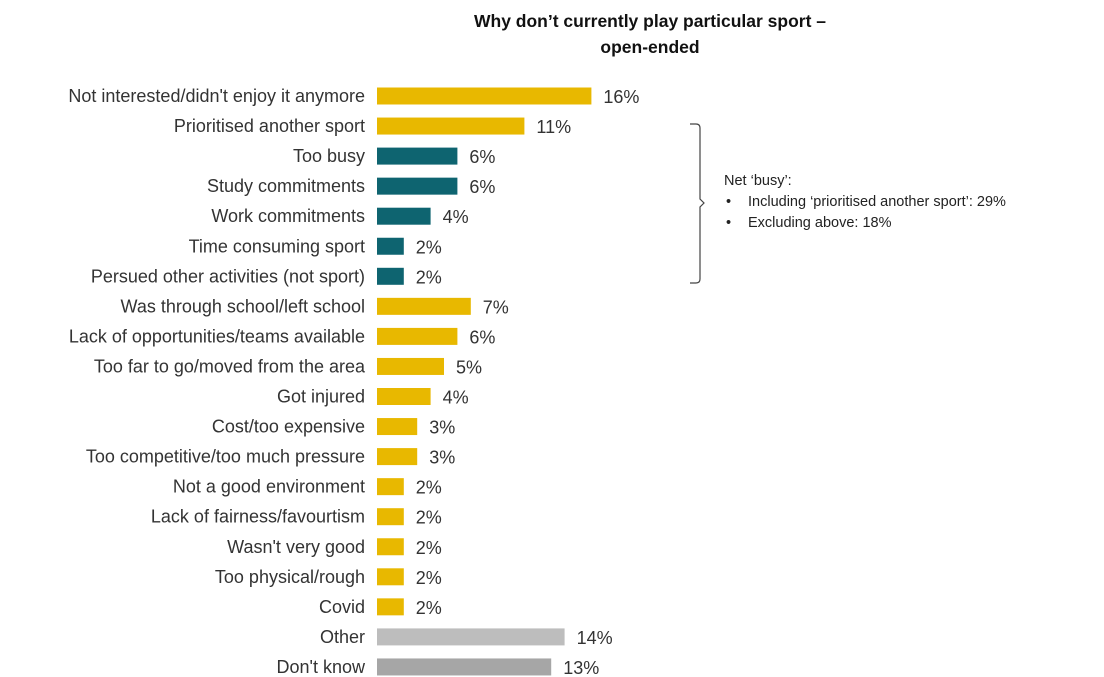  What do you see at coordinates (404, 396) in the screenshot?
I see `bar-got-injured` at bounding box center [404, 396].